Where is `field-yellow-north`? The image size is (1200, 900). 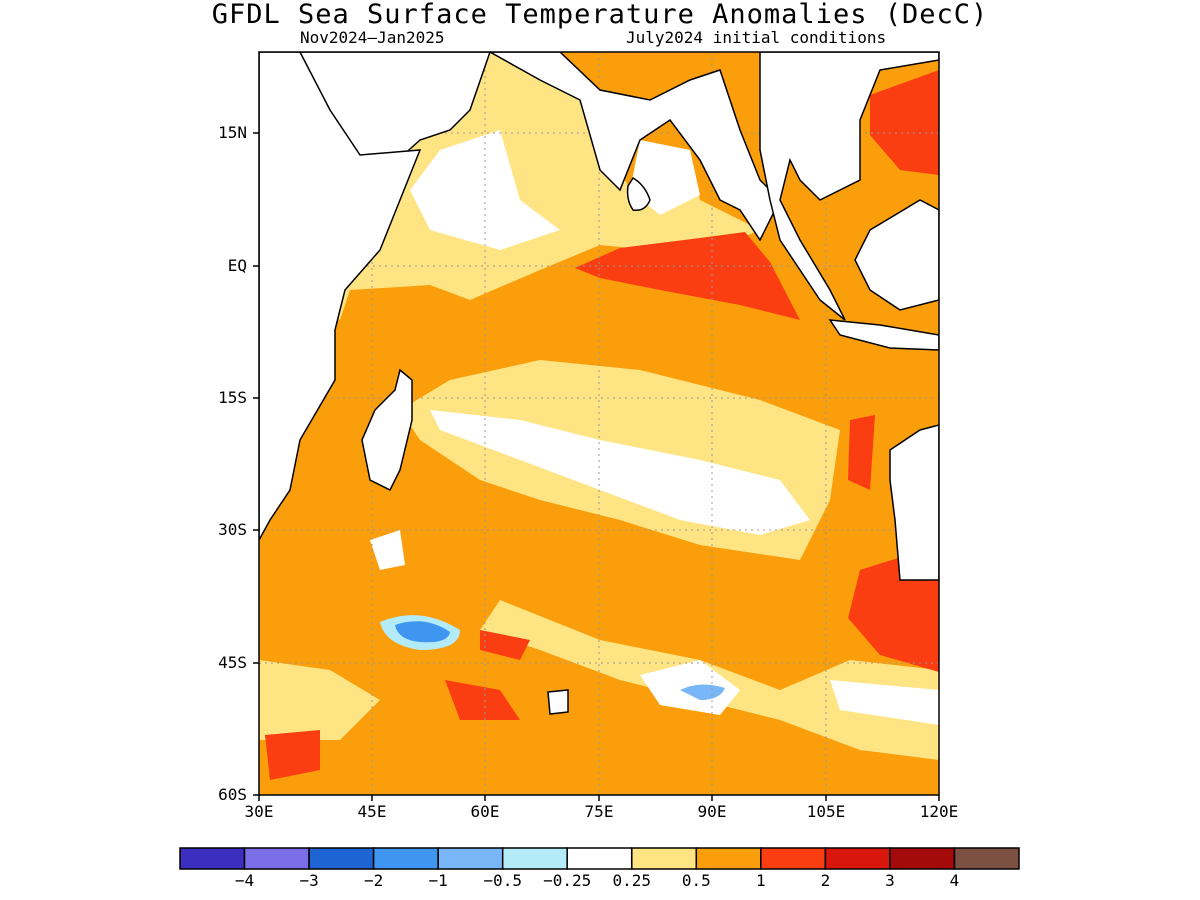
field-yellow-north is located at coordinates (530, 186).